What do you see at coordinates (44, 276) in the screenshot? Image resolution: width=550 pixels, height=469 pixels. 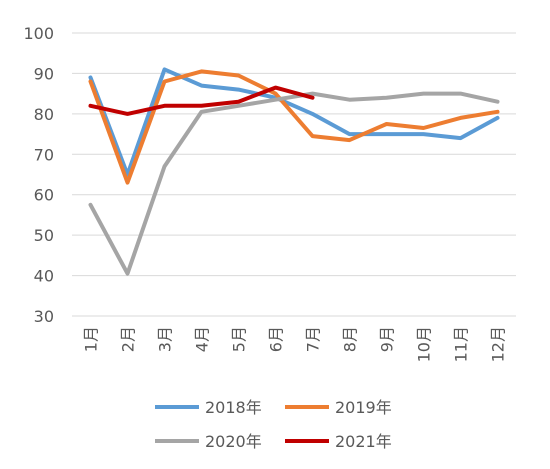 I see `y-tick-label: 40` at bounding box center [44, 276].